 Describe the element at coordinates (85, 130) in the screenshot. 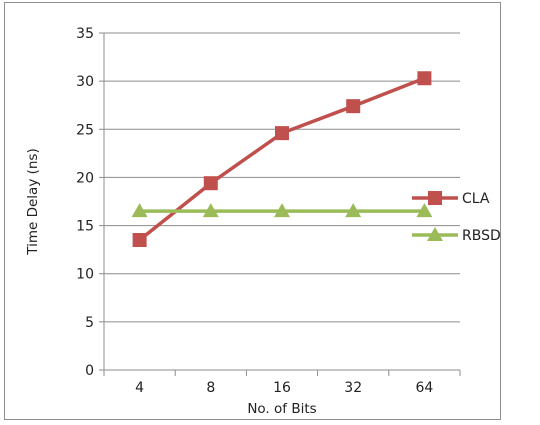

I see `y-tick-label: 25` at that location.